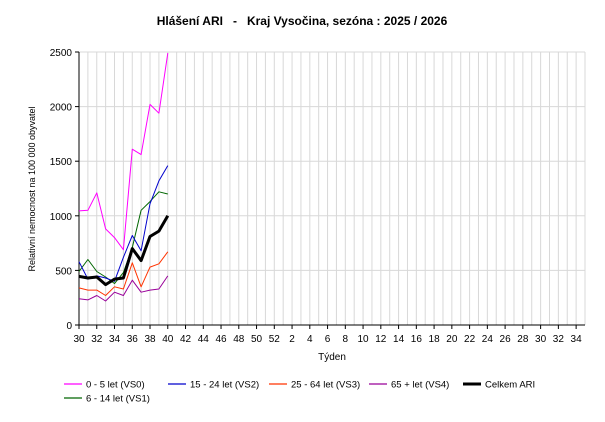 This screenshot has height=422, width=605. Describe the element at coordinates (257, 339) in the screenshot. I see `x-tick-label: 50` at that location.